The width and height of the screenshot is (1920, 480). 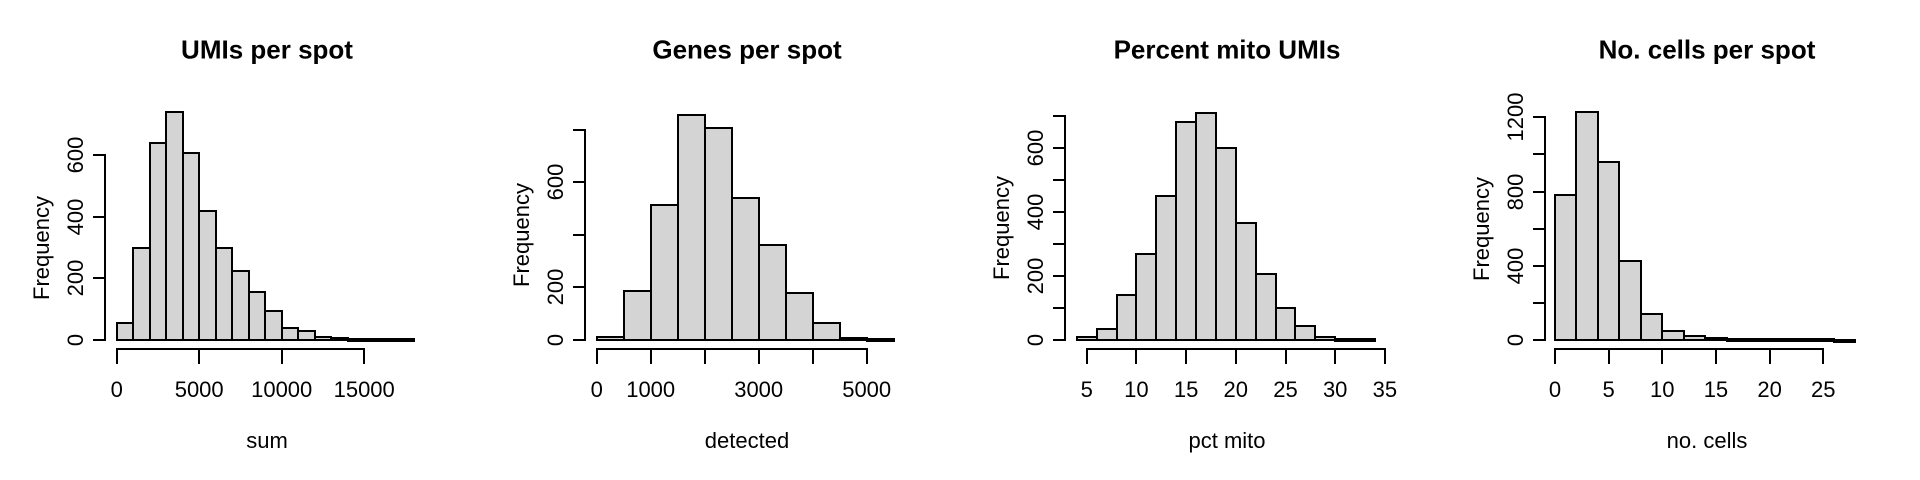 What do you see at coordinates (1385, 389) in the screenshot?
I see `x-tick-label: 35` at bounding box center [1385, 389].